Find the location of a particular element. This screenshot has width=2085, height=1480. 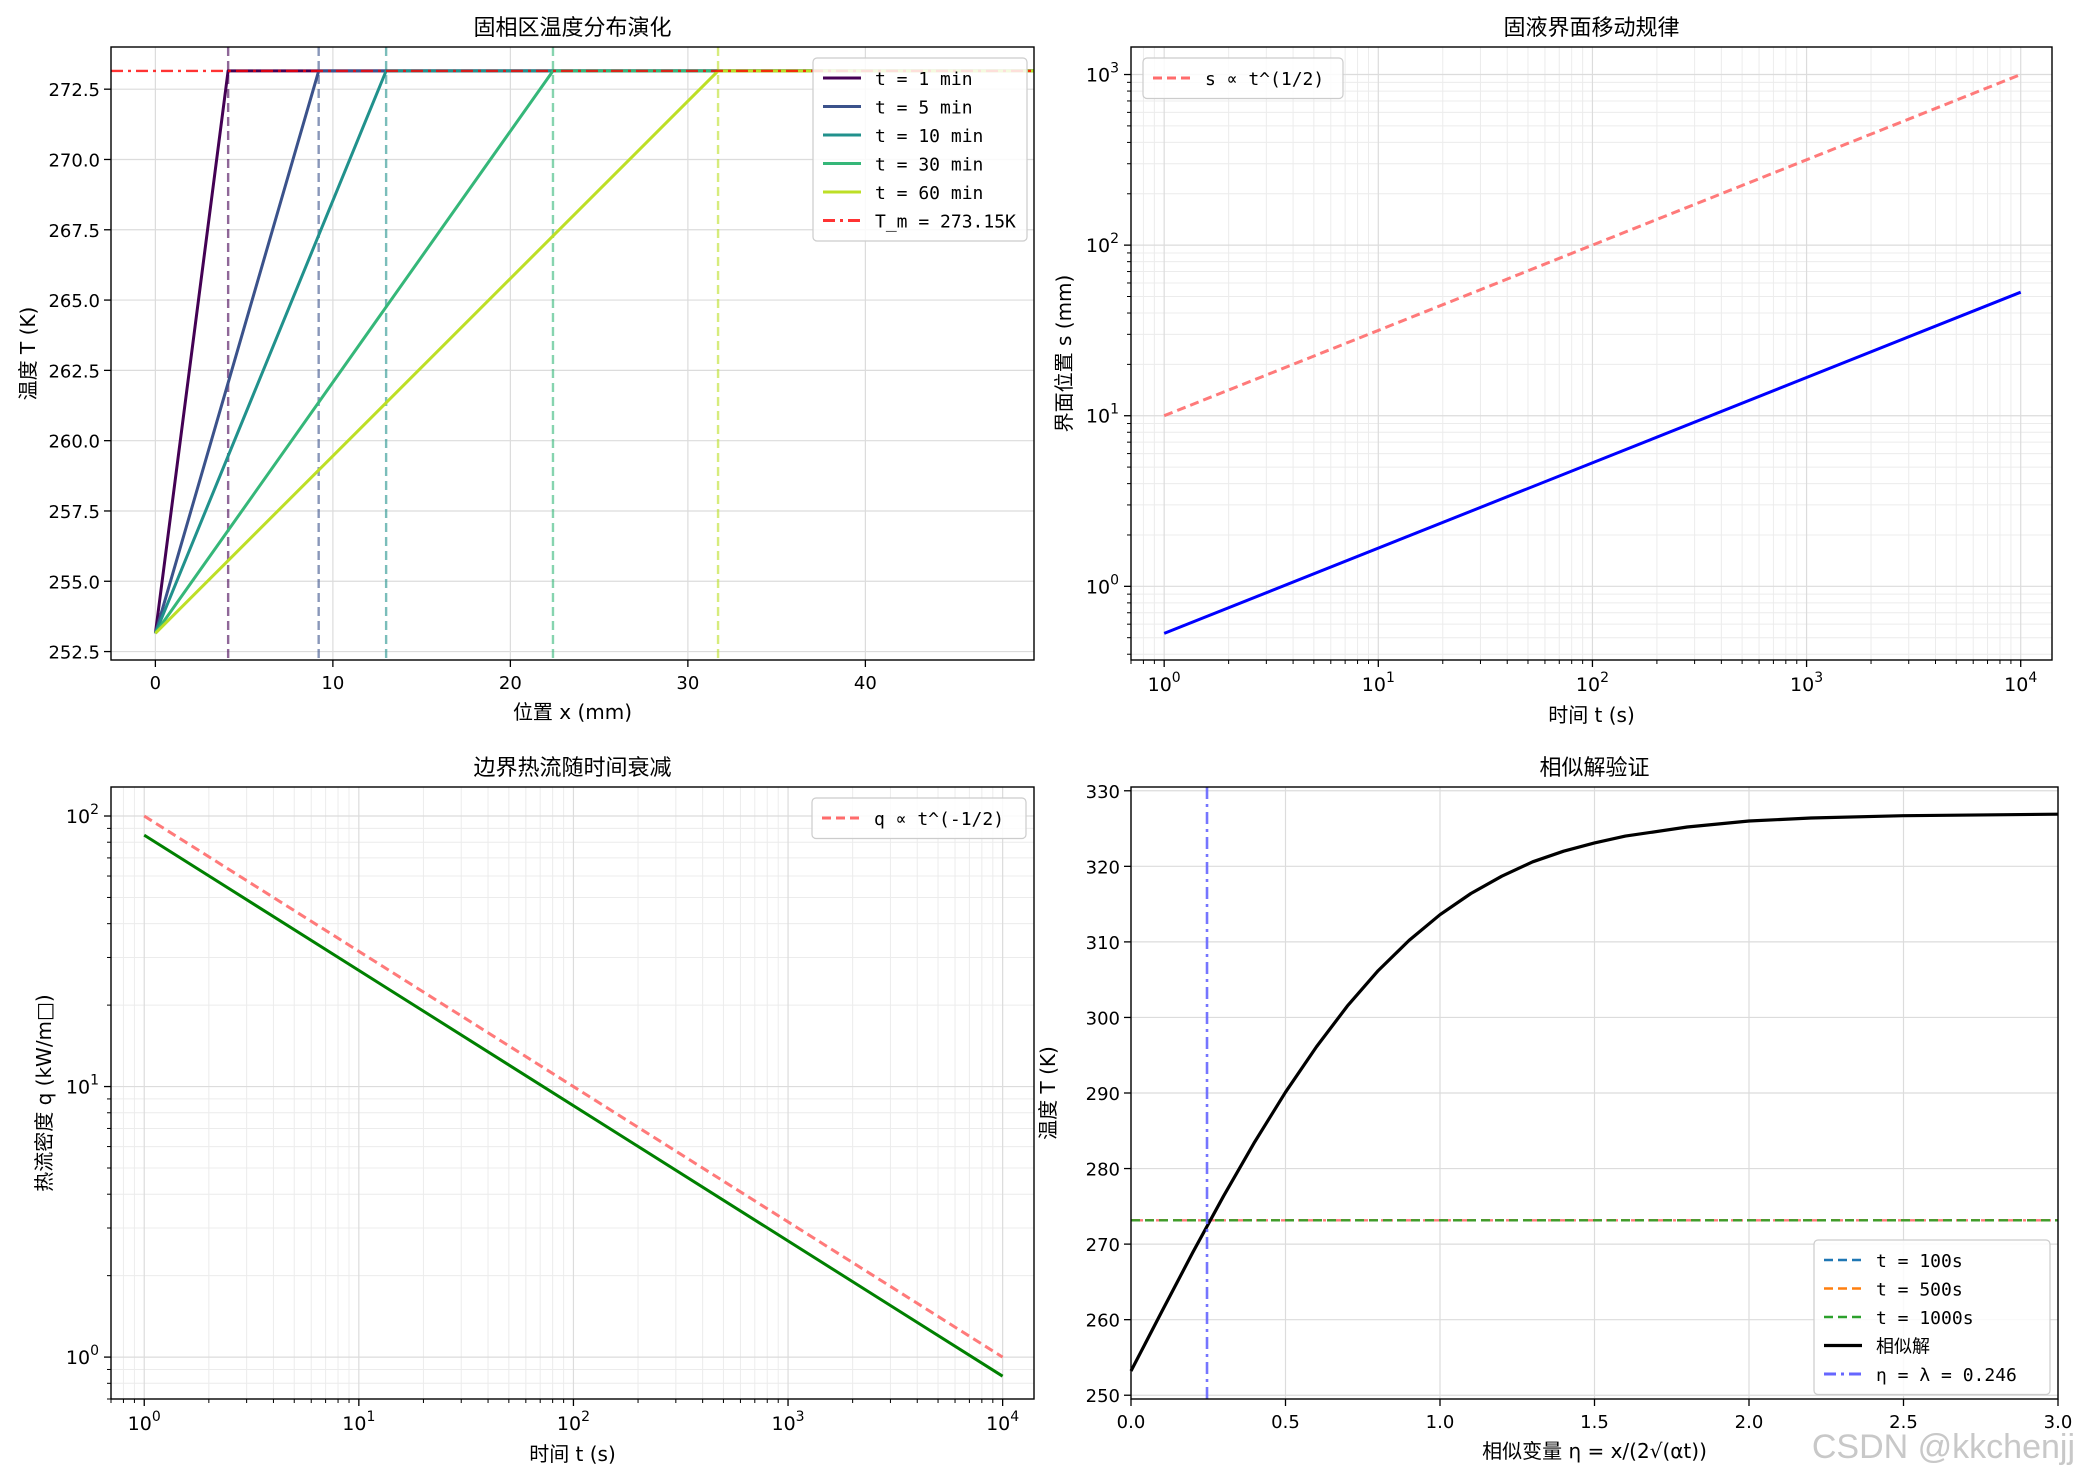

legend-label: T_m = 273.15K is located at coordinates (945, 222).